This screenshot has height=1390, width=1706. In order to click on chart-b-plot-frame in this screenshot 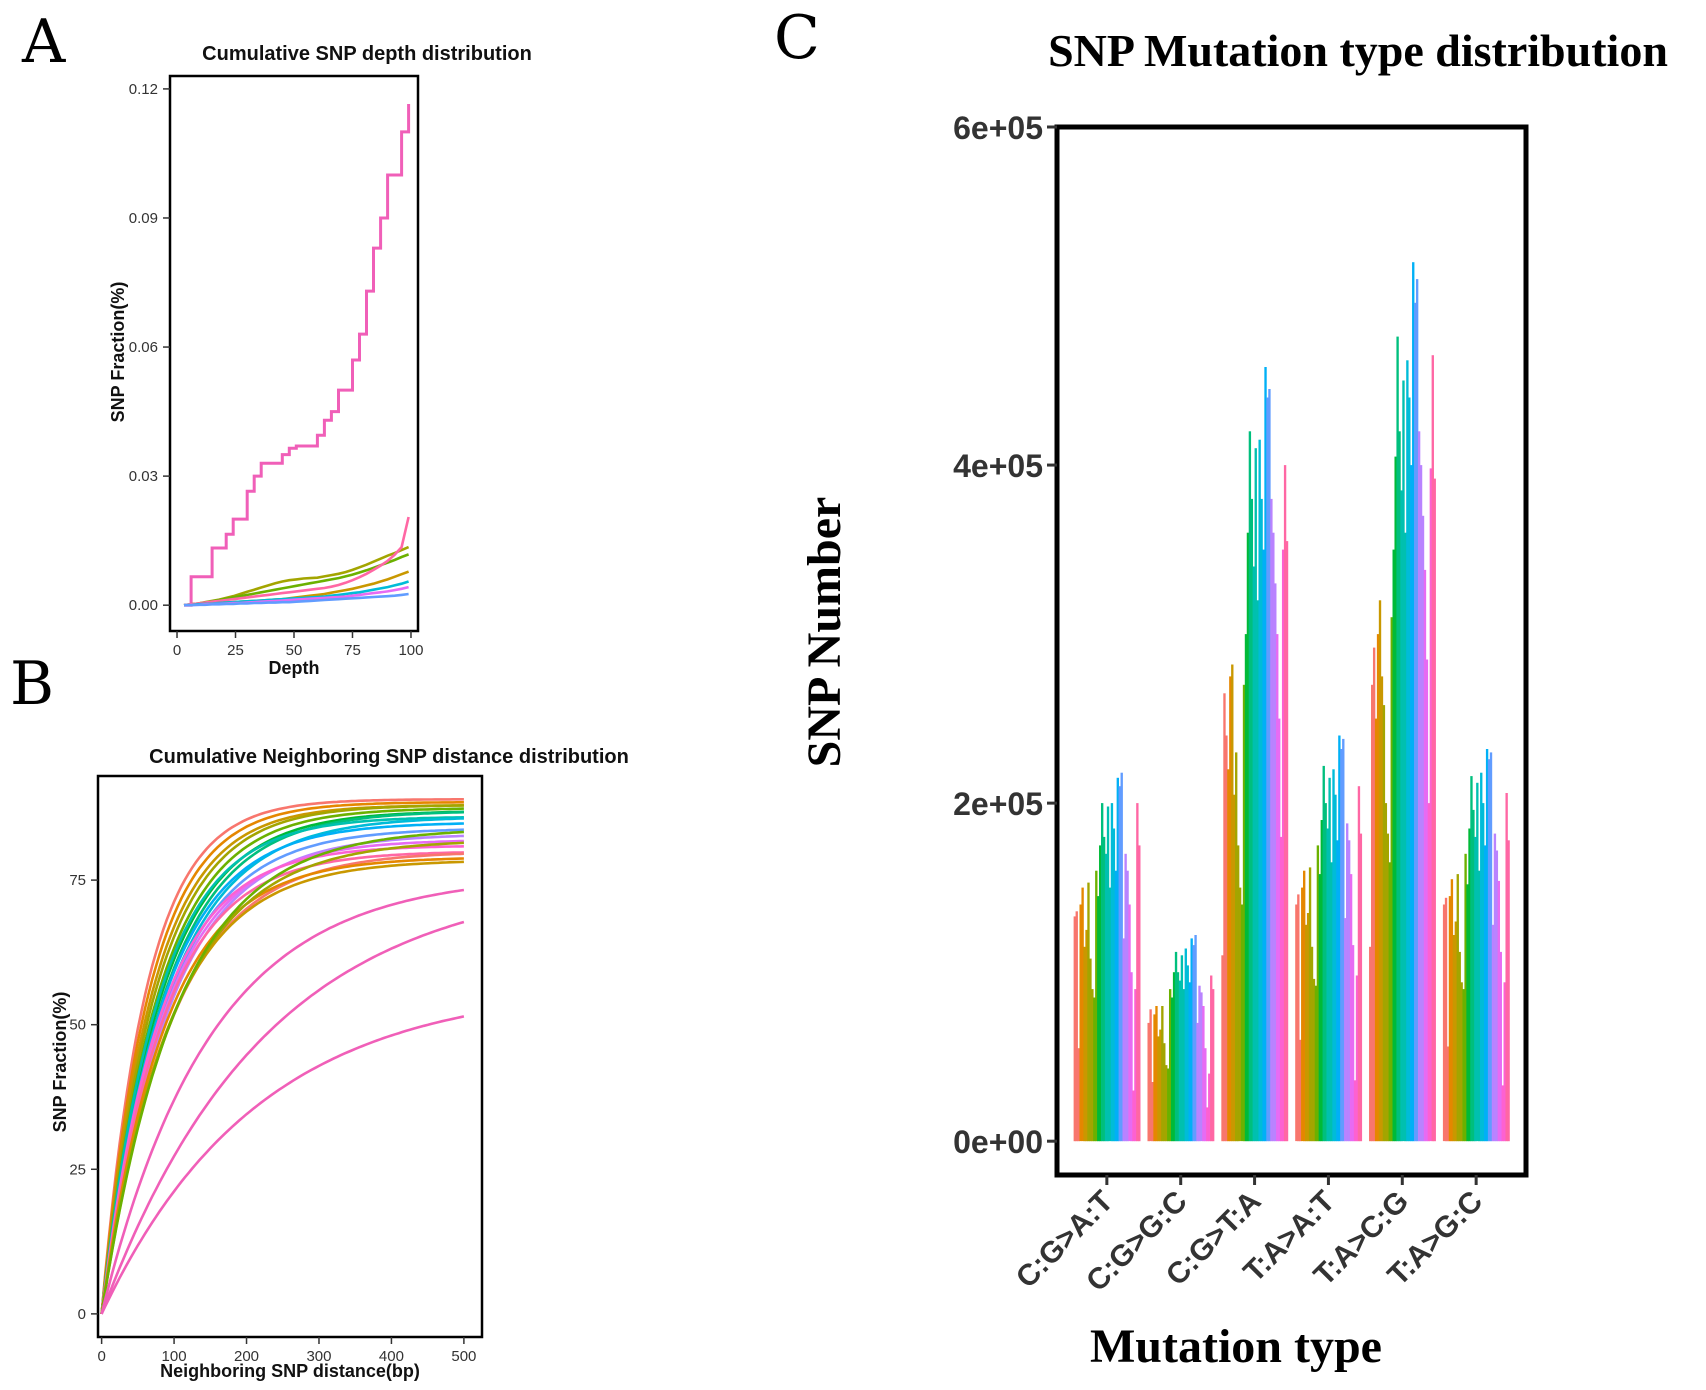, I will do `click(290, 1056)`.